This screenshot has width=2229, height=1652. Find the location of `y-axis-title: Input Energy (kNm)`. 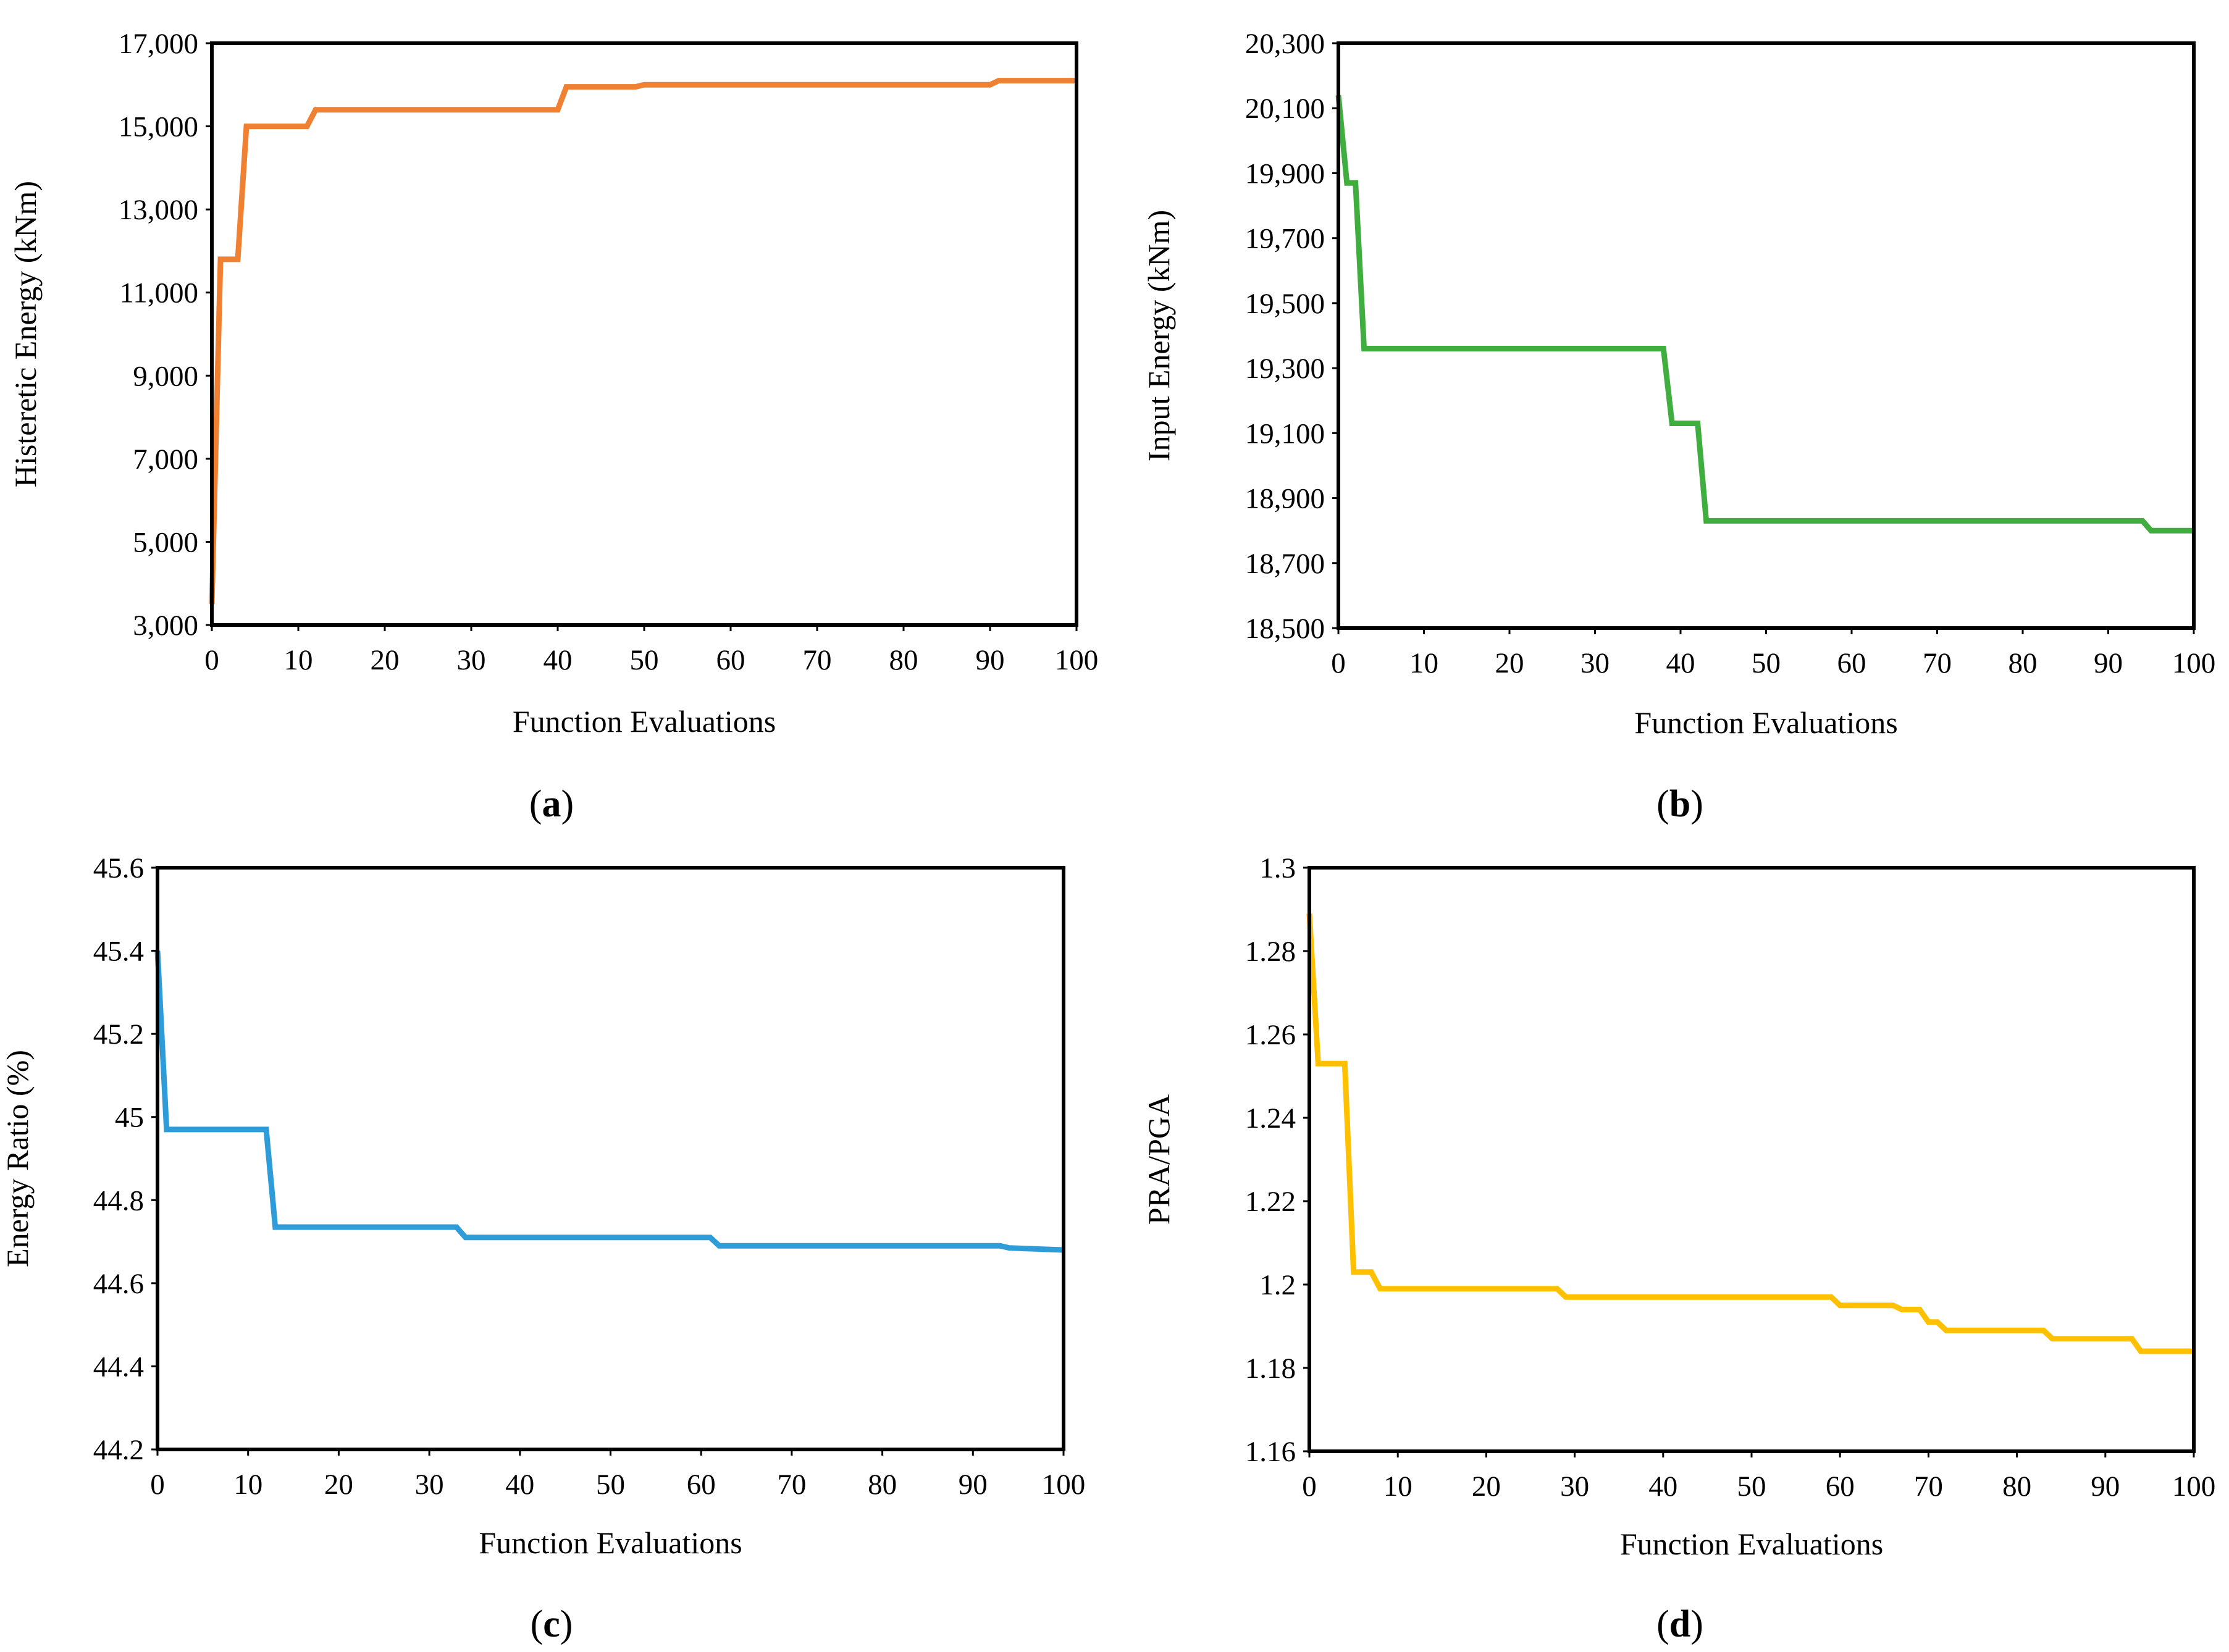

y-axis-title: Input Energy (kNm) is located at coordinates (1158, 335).